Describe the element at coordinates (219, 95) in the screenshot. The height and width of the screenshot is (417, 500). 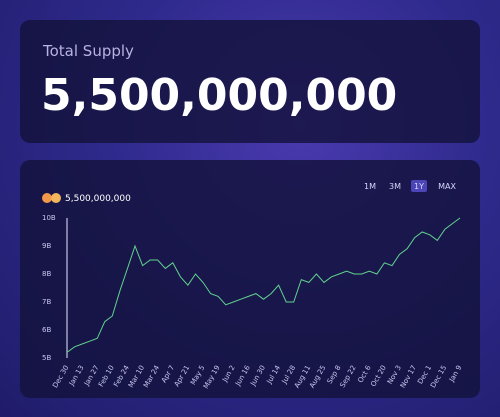
I see `supply-value: 5,500,000,000` at that location.